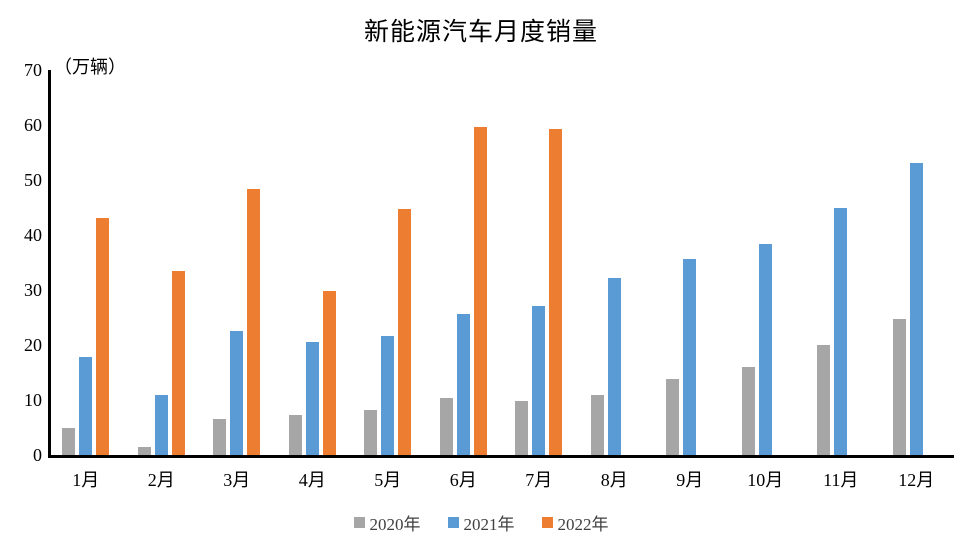 This screenshot has height=542, width=962. Describe the element at coordinates (33, 180) in the screenshot. I see `y-tick-label: 50` at that location.